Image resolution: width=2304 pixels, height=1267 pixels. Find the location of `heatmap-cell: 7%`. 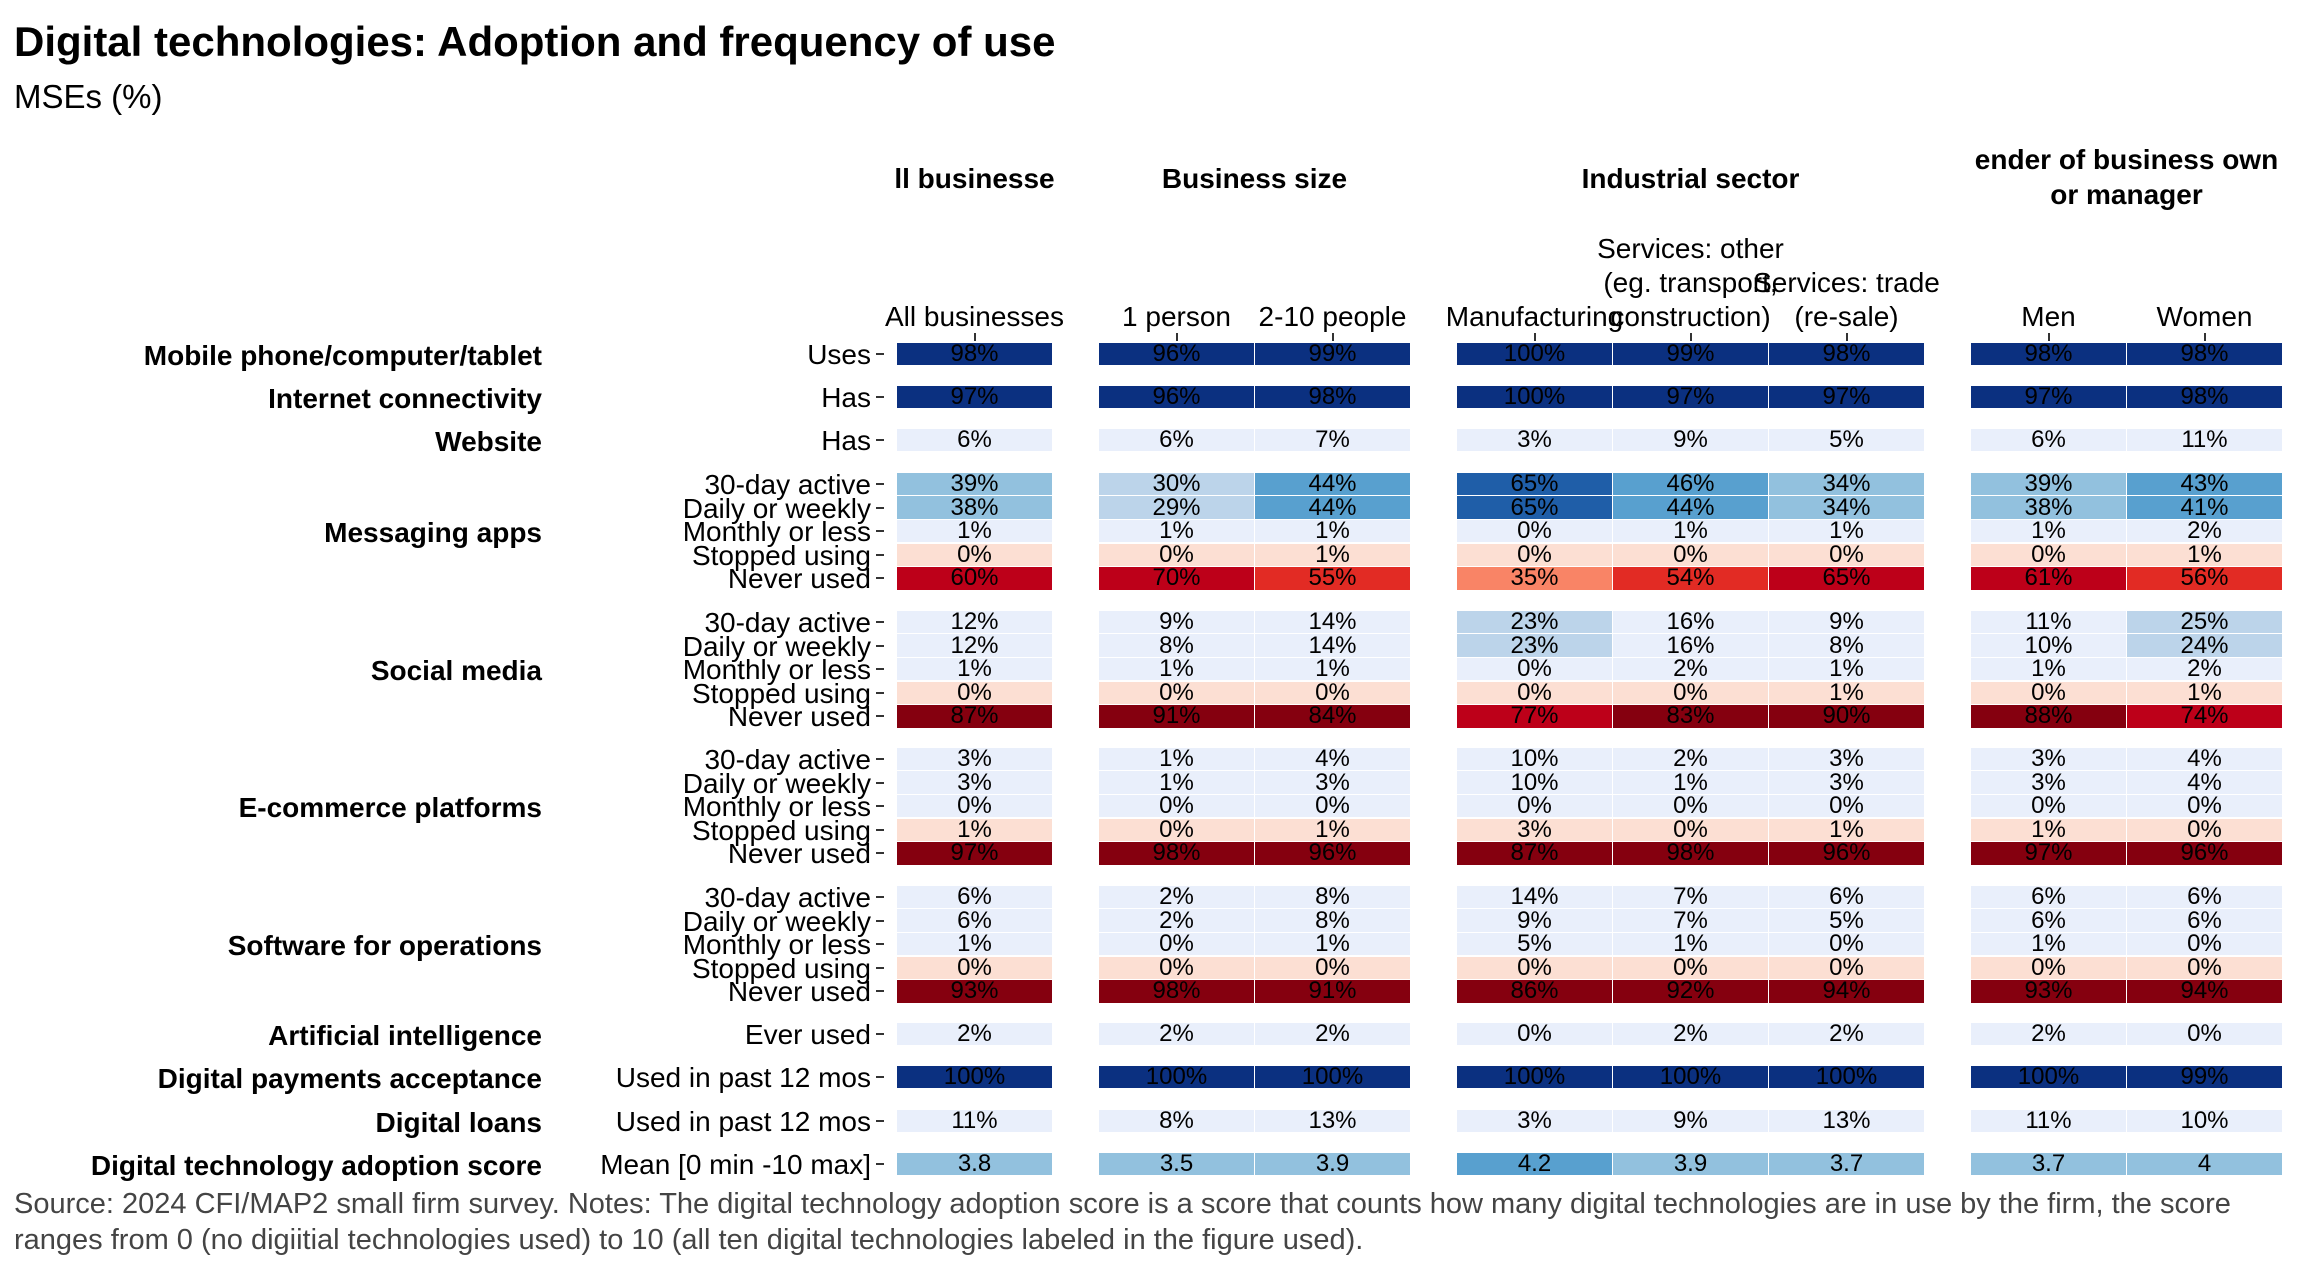

heatmap-cell: 7% is located at coordinates (1690, 920).